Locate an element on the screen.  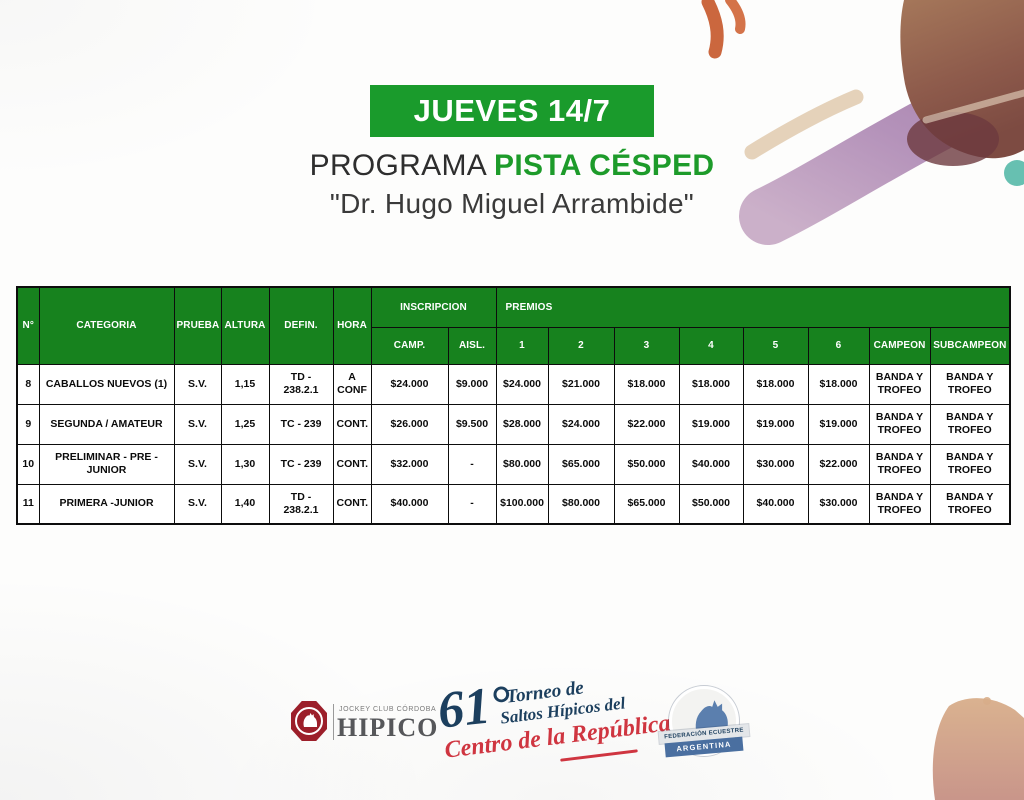
cell-premio-5: $30.000 is located at coordinates (775, 464).